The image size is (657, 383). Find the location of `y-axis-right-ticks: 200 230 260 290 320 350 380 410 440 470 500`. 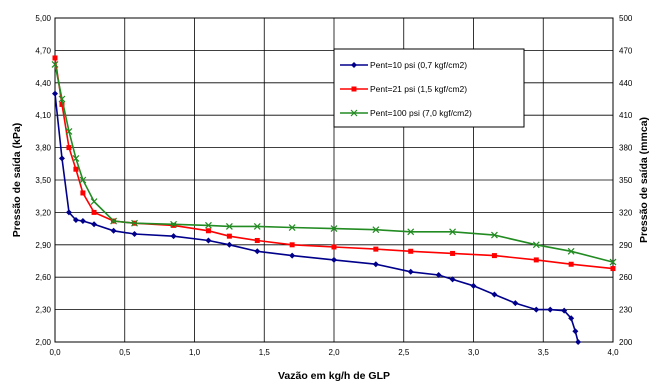

y-axis-right-ticks: 200 230 260 290 320 350 380 410 440 470 500 is located at coordinates (626, 180).